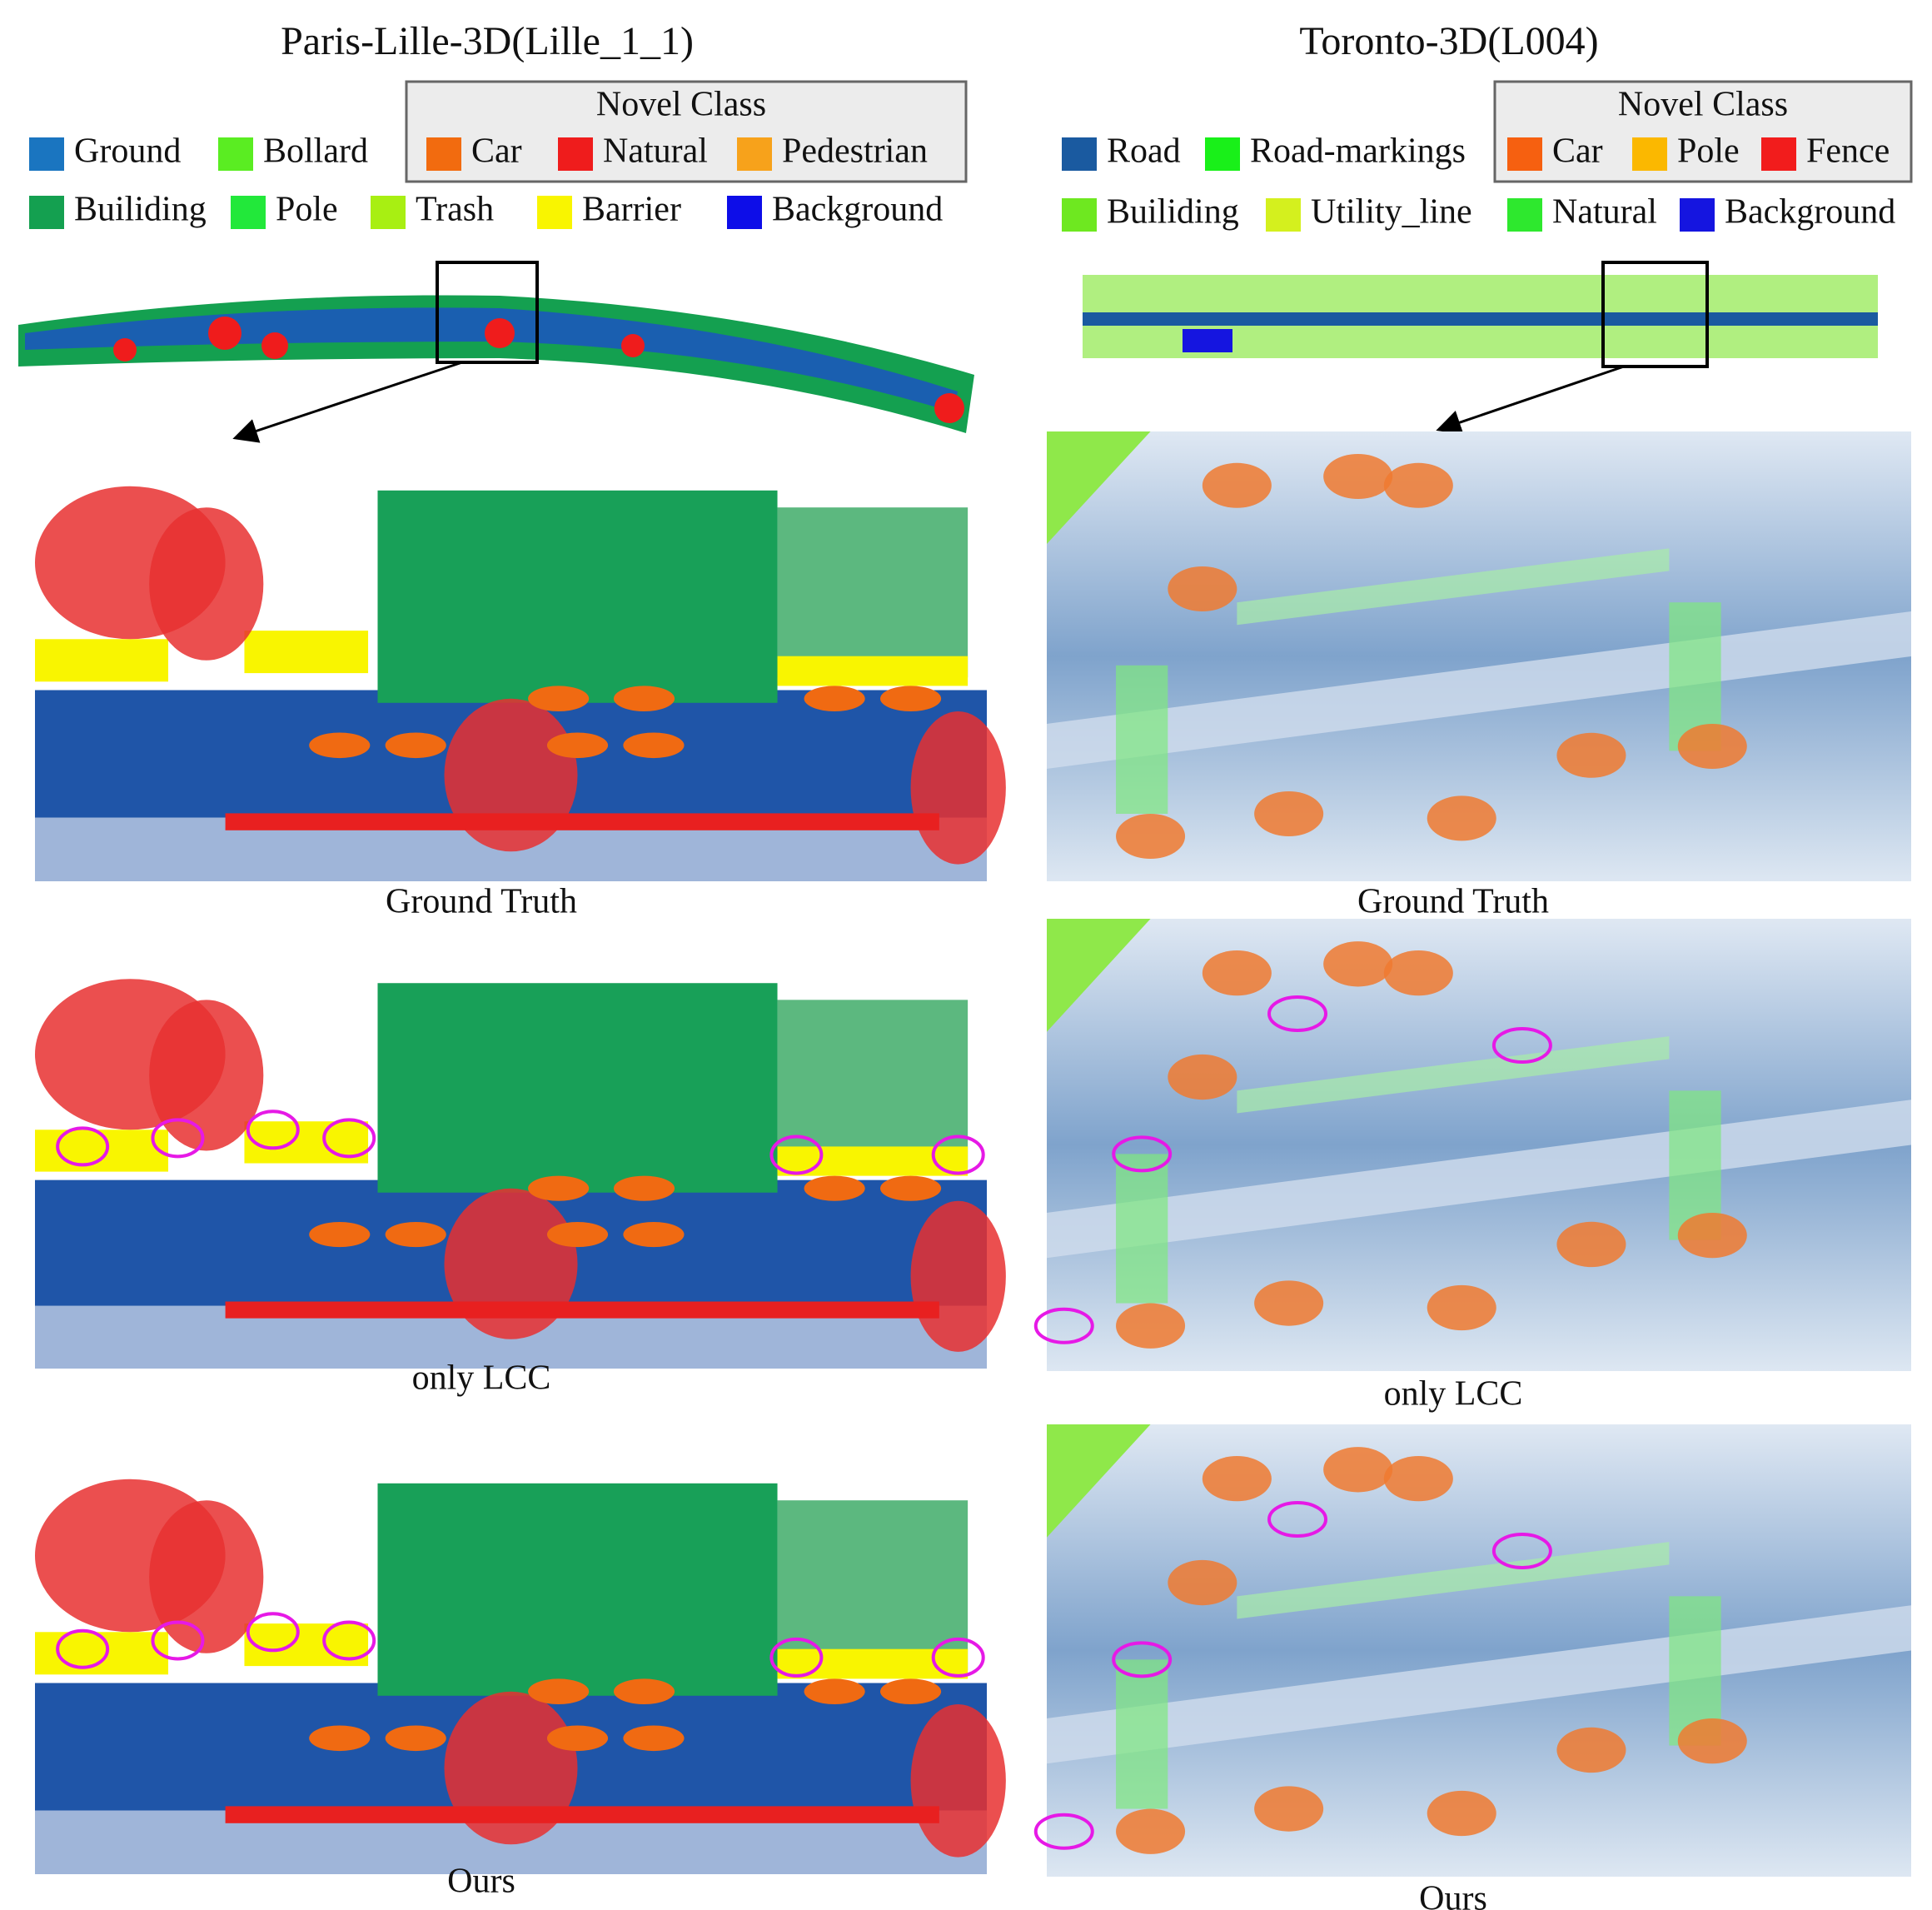  I want to click on legend-label: Barrier, so click(632, 210).